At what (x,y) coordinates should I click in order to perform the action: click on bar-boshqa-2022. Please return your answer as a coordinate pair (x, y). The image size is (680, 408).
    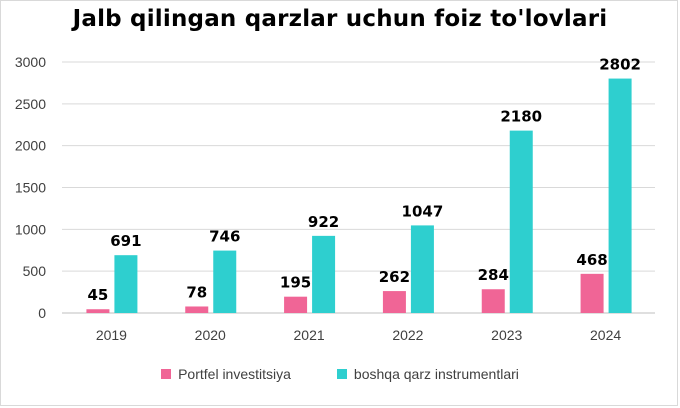
    Looking at the image, I should click on (422, 269).